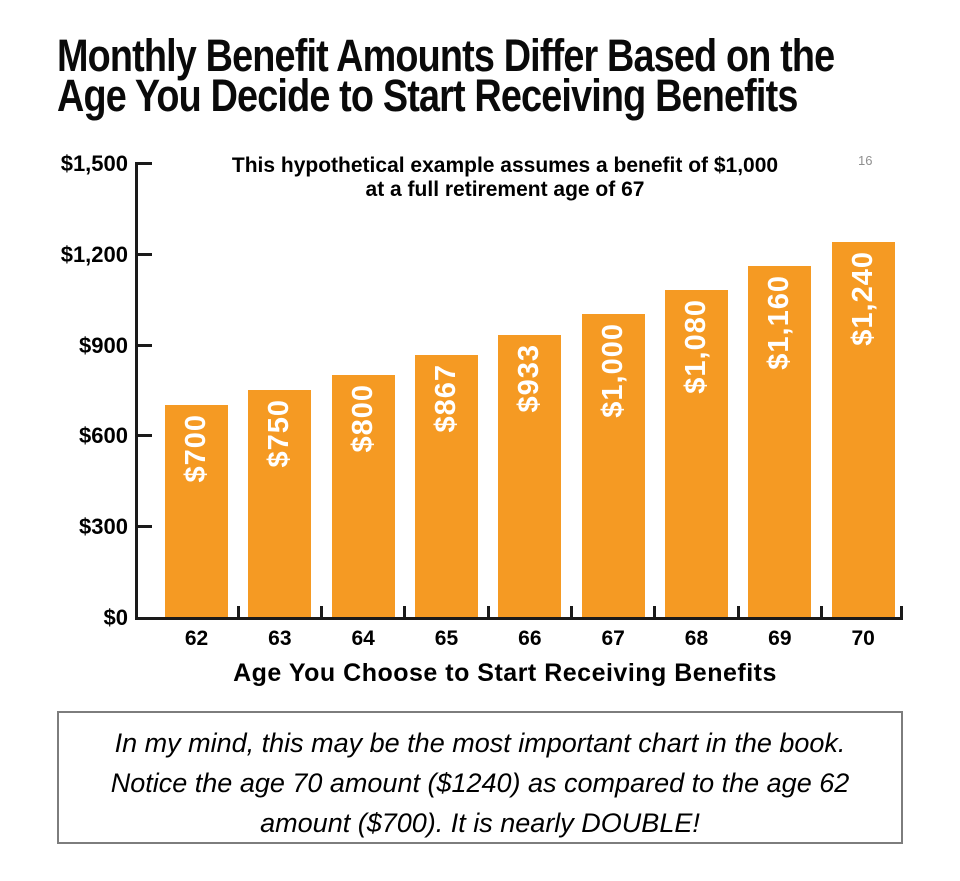 The width and height of the screenshot is (960, 881). I want to click on note-line3: amount ($700). It is nearly DOUBLE!, so click(480, 823).